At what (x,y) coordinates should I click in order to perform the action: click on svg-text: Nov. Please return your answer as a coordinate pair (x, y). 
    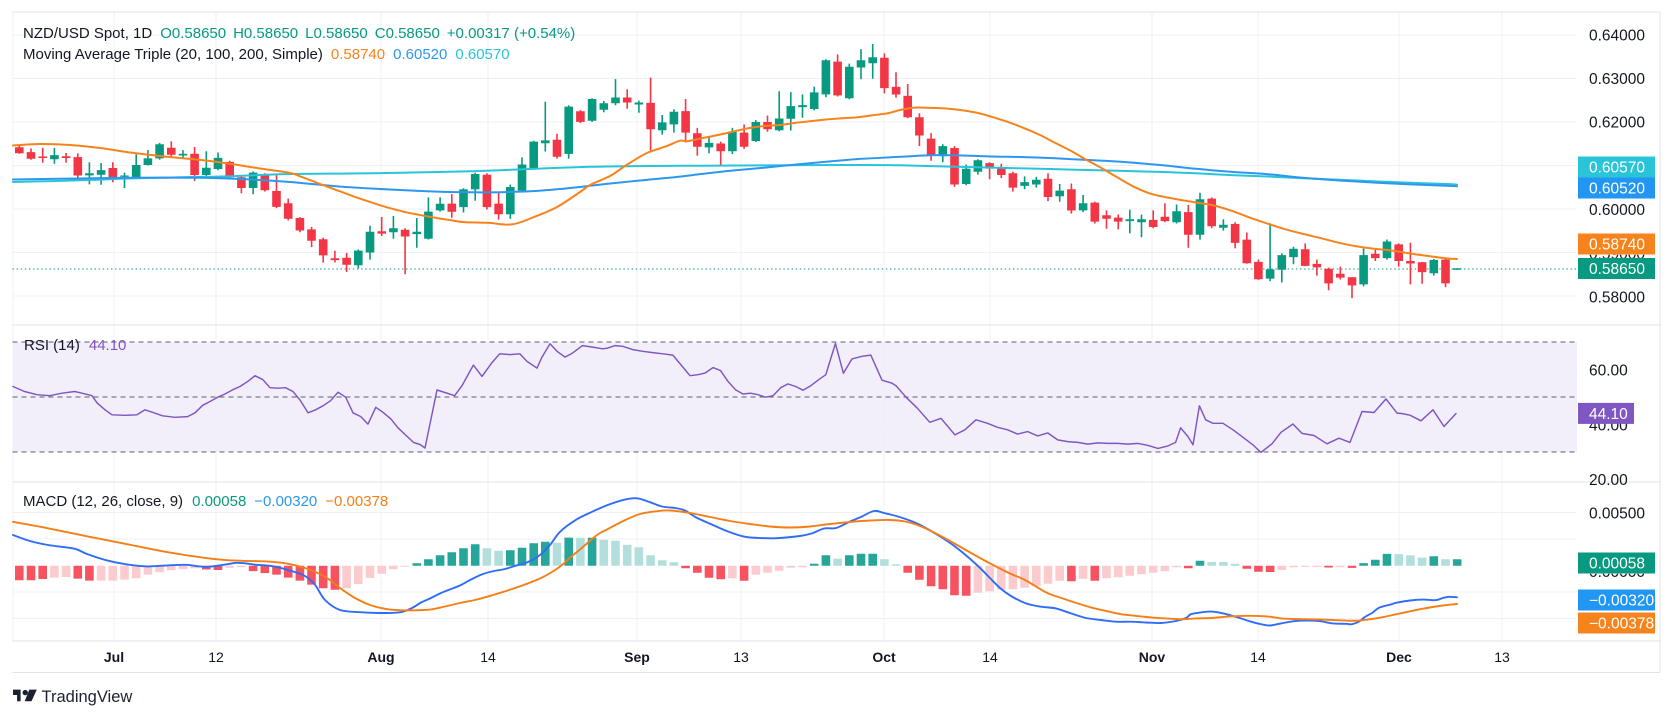
    Looking at the image, I should click on (1152, 657).